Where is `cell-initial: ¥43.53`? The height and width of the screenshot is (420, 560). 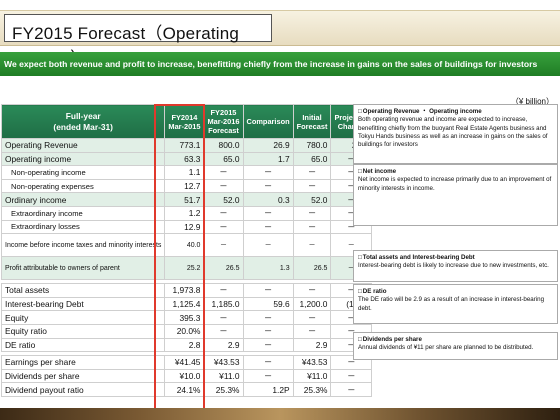 cell-initial: ¥43.53 is located at coordinates (312, 362).